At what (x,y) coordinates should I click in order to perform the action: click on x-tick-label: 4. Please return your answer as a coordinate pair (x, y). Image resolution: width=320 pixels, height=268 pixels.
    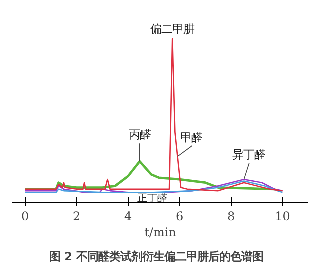
    Looking at the image, I should click on (128, 217).